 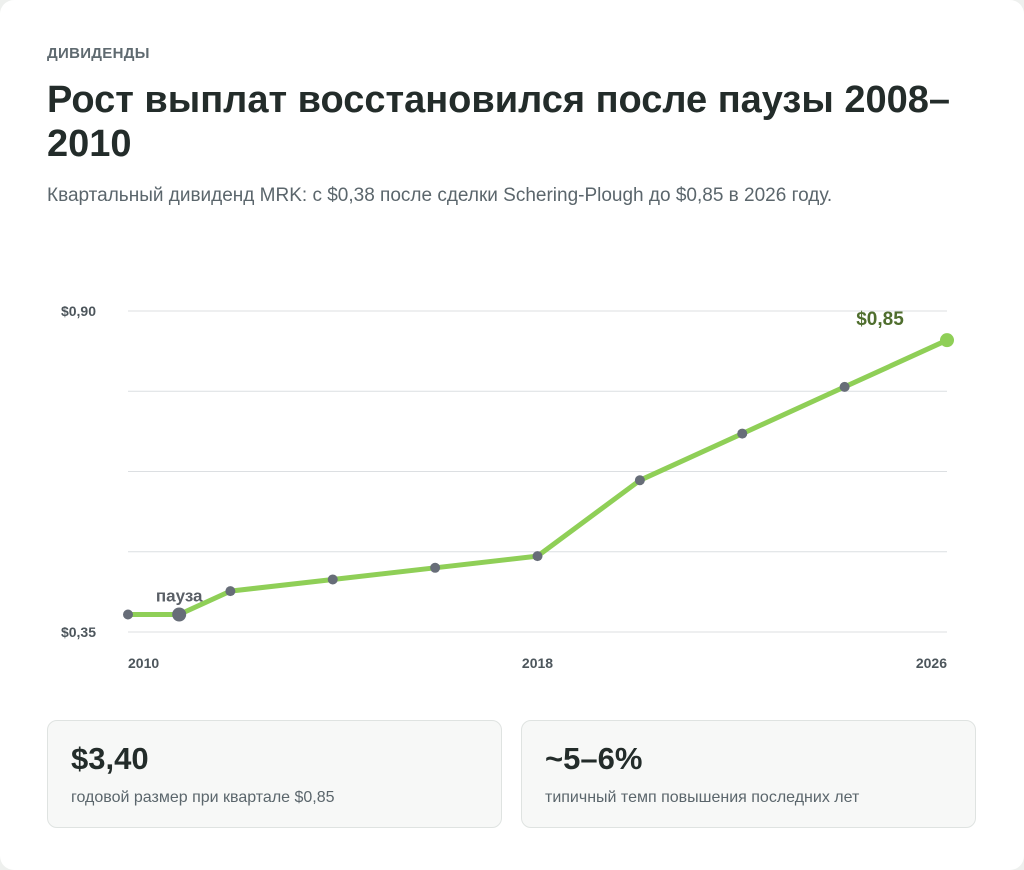 I want to click on y-tick-label: $0,90, so click(x=78, y=311).